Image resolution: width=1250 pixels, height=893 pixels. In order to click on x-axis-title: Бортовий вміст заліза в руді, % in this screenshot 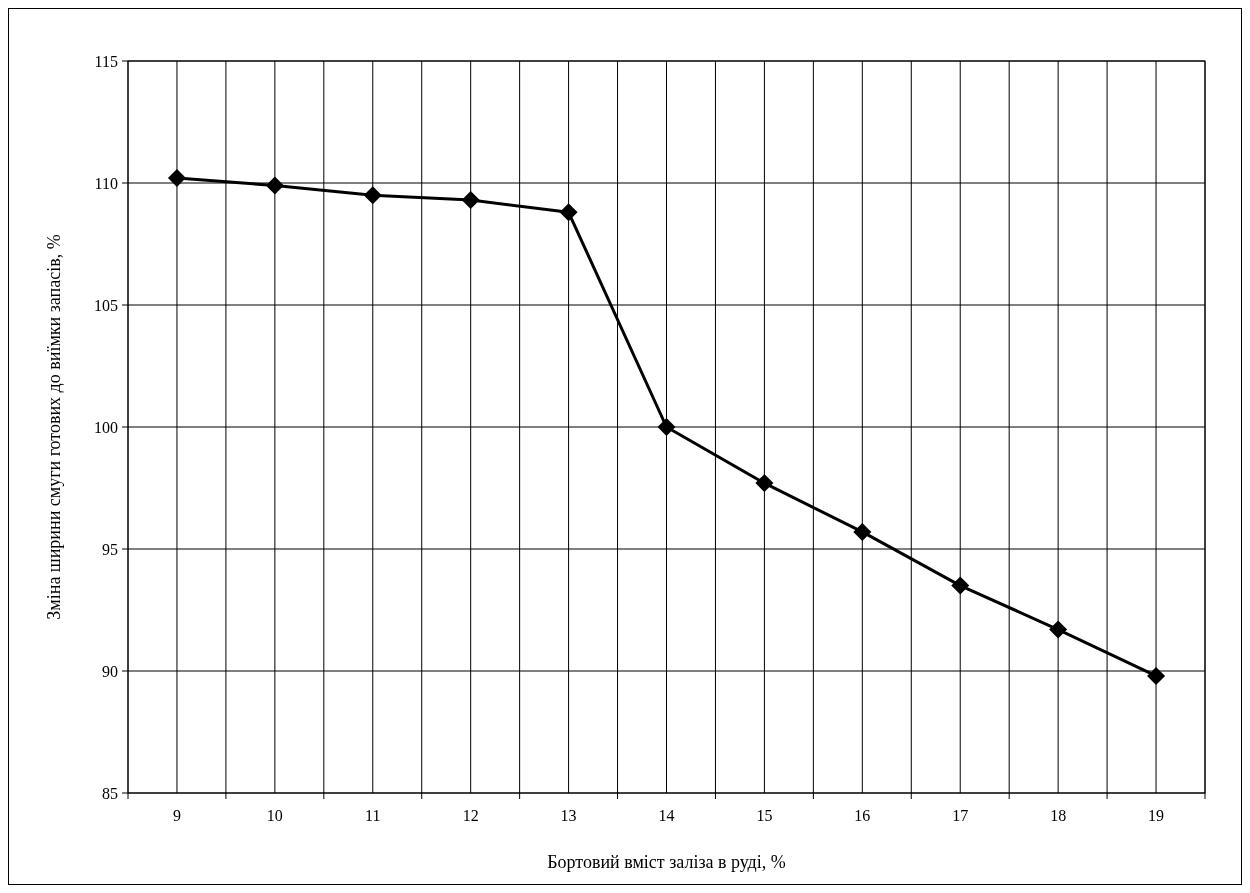, I will do `click(666, 862)`.